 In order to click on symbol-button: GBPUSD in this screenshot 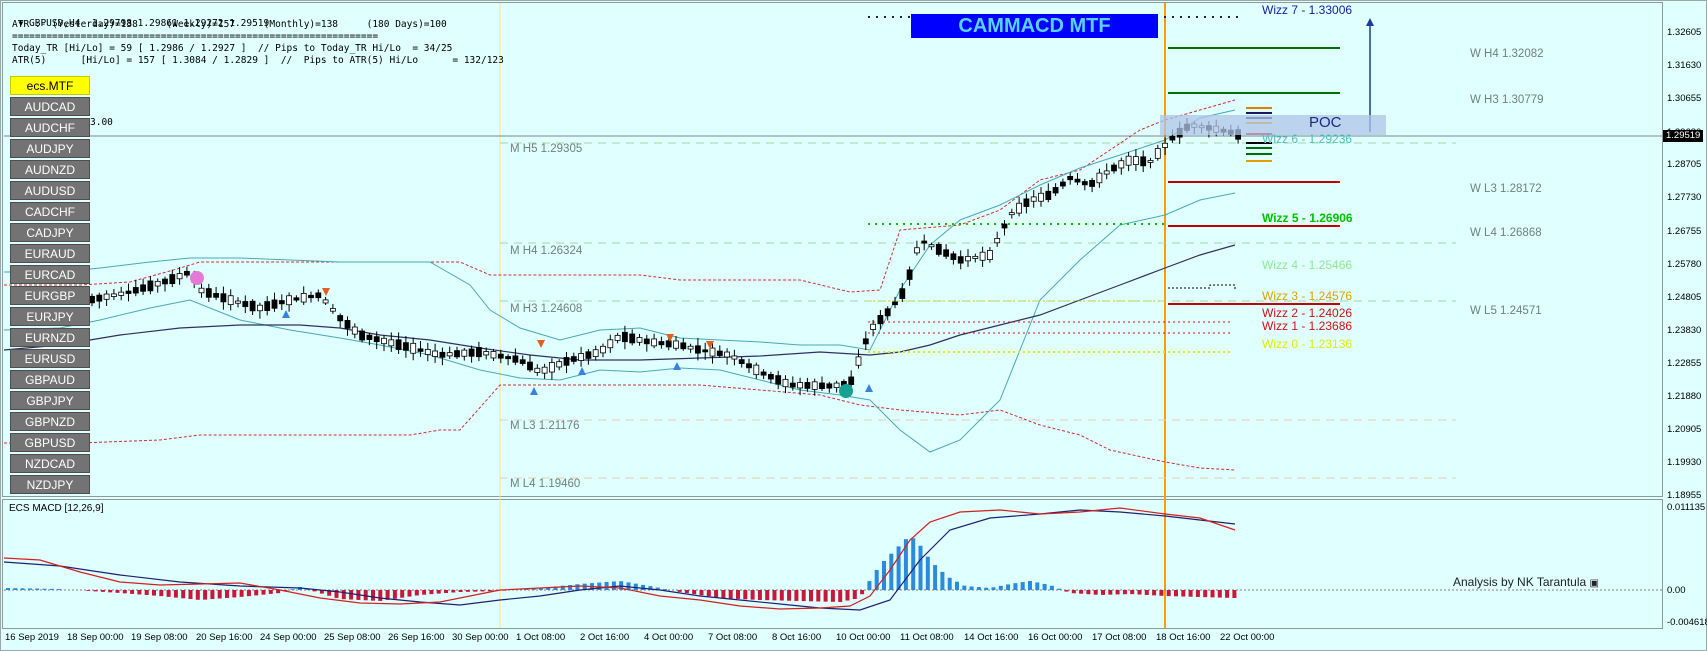, I will do `click(50, 442)`.